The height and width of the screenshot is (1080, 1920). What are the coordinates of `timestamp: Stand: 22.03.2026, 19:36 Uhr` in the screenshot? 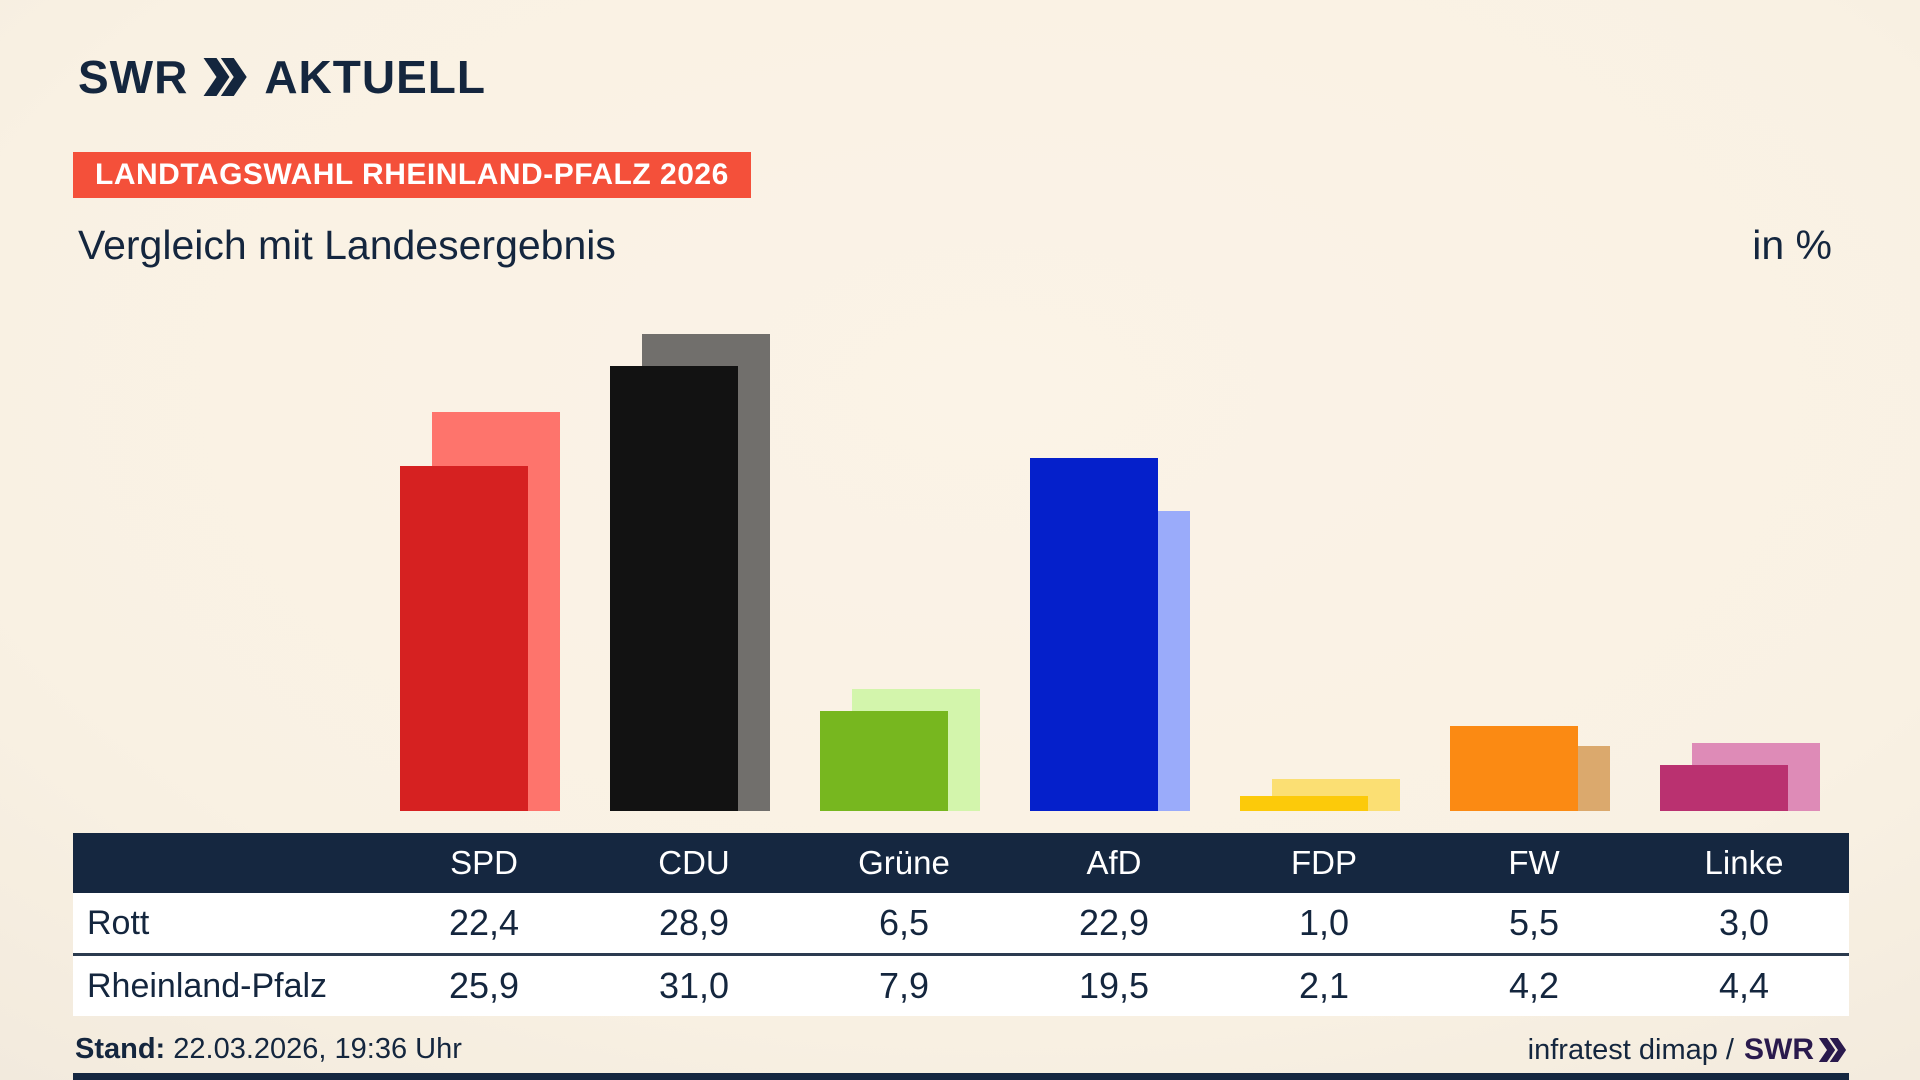 It's located at (268, 1049).